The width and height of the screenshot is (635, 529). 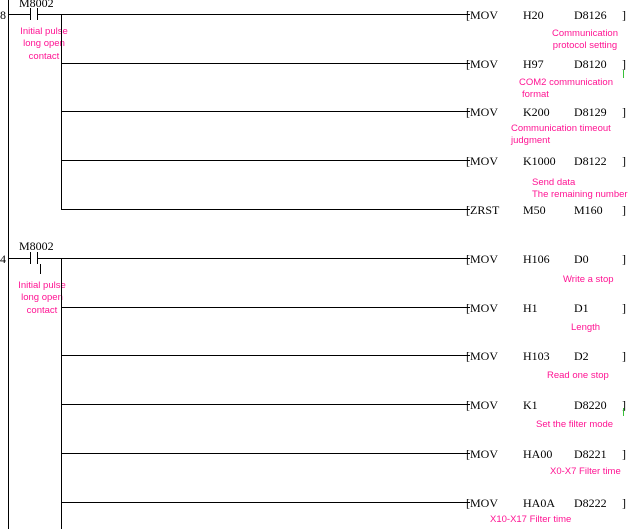 What do you see at coordinates (536, 356) in the screenshot?
I see `source-operand: H103` at bounding box center [536, 356].